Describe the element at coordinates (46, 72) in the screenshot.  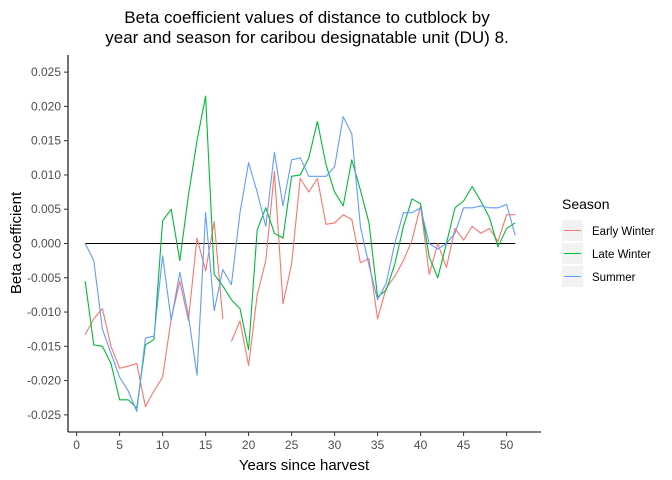
I see `y-tick-label: 0.025` at that location.